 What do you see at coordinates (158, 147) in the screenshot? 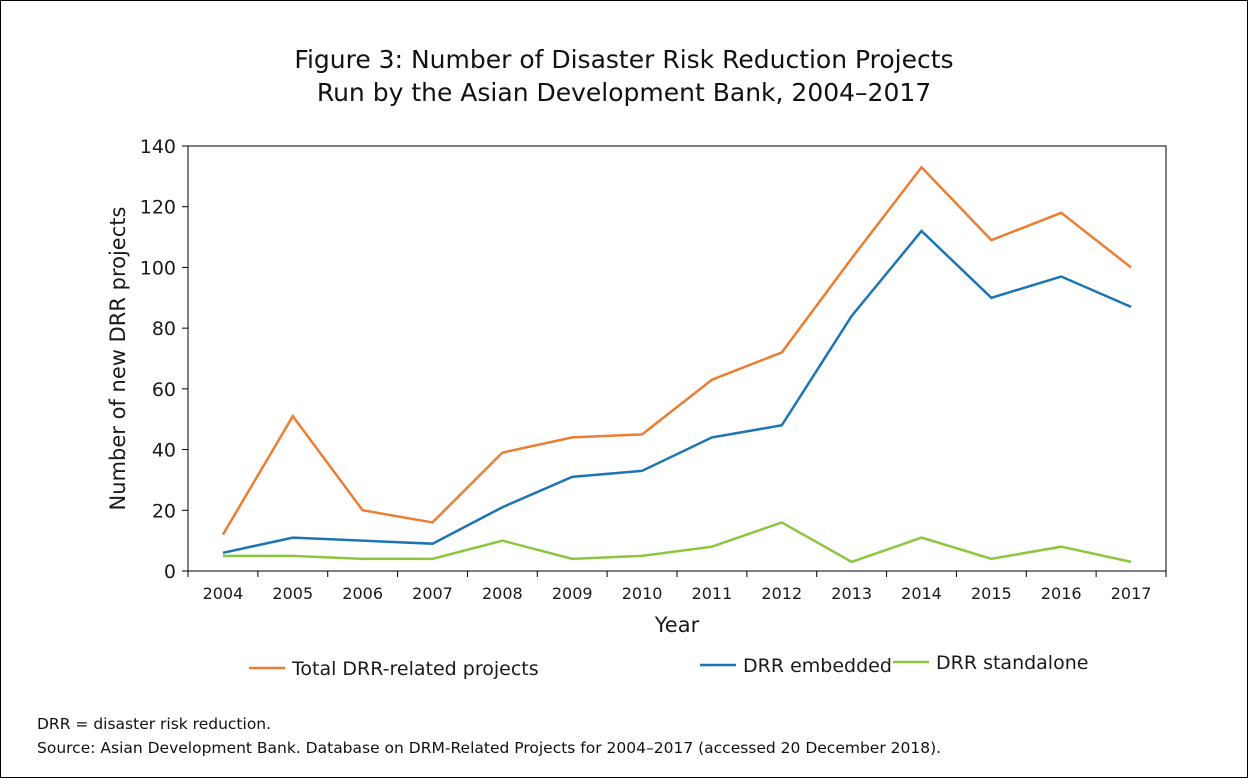
I see `y-tick-label: 140` at bounding box center [158, 147].